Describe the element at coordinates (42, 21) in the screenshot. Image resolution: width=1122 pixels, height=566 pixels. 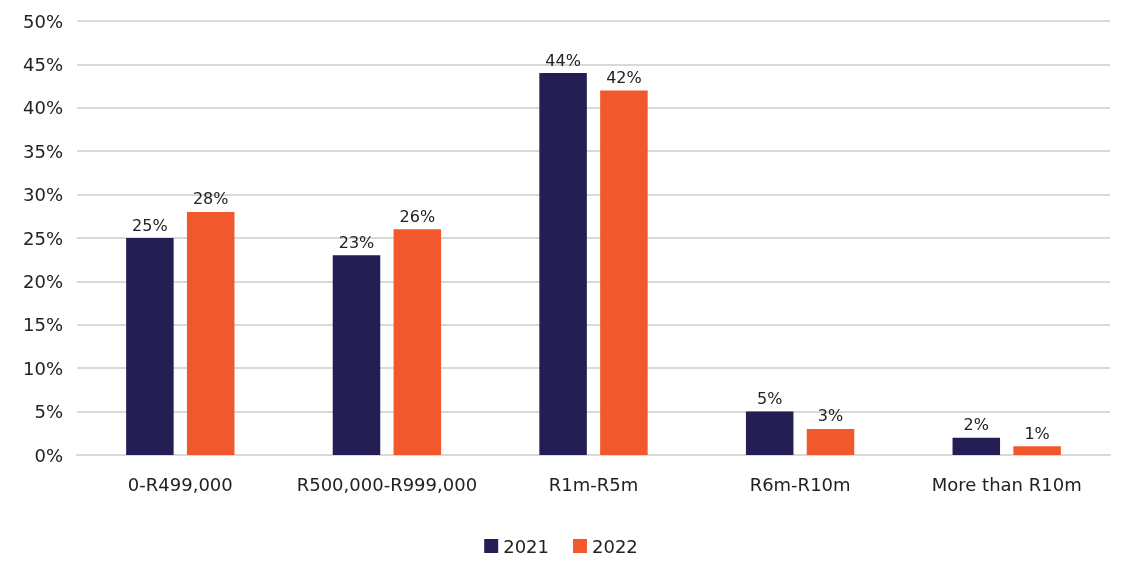
I see `y-tick-label: 50%` at that location.